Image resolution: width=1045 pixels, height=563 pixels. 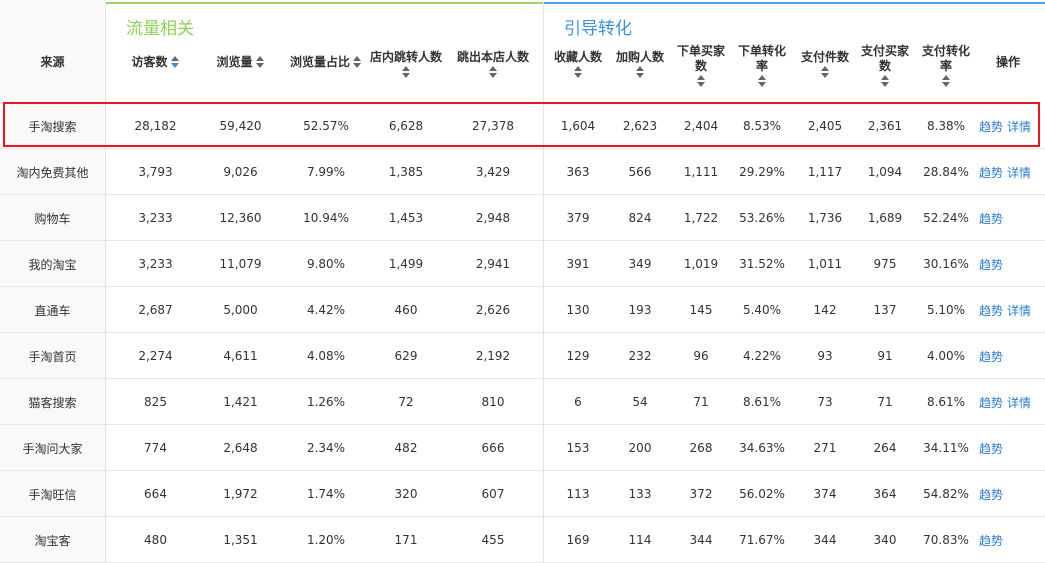 I want to click on order-buyers-cell: 372, so click(x=701, y=494).